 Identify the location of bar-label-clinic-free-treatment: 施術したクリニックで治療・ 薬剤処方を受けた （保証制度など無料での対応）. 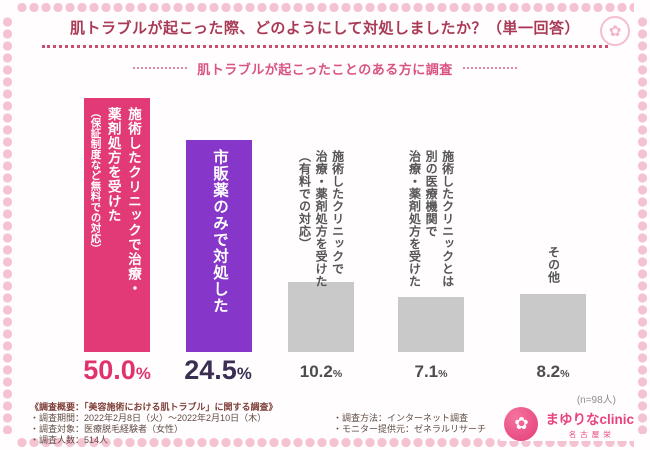
(115, 201).